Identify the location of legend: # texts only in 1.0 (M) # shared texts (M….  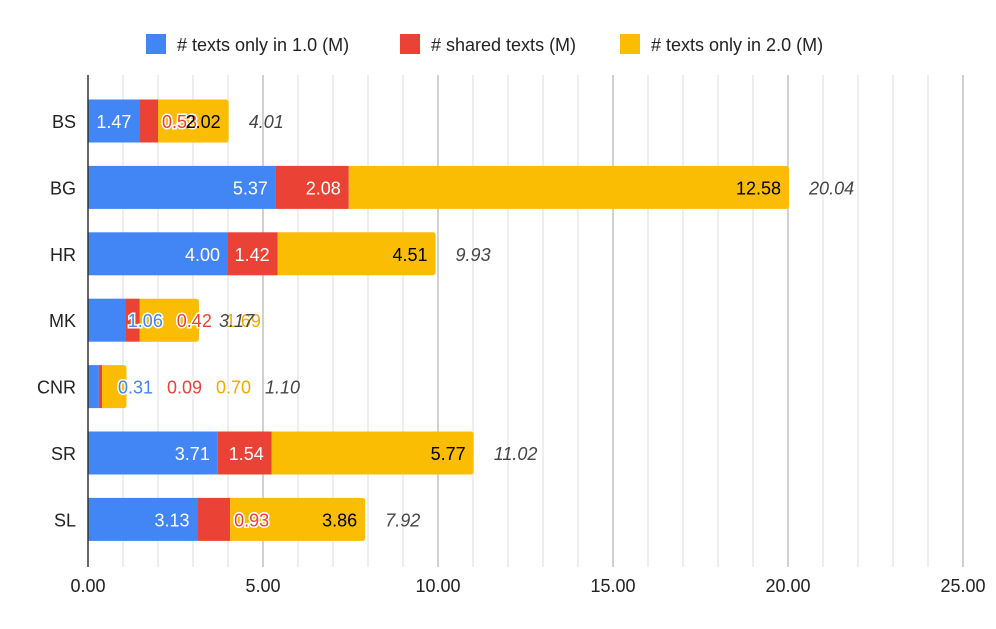
(484, 44).